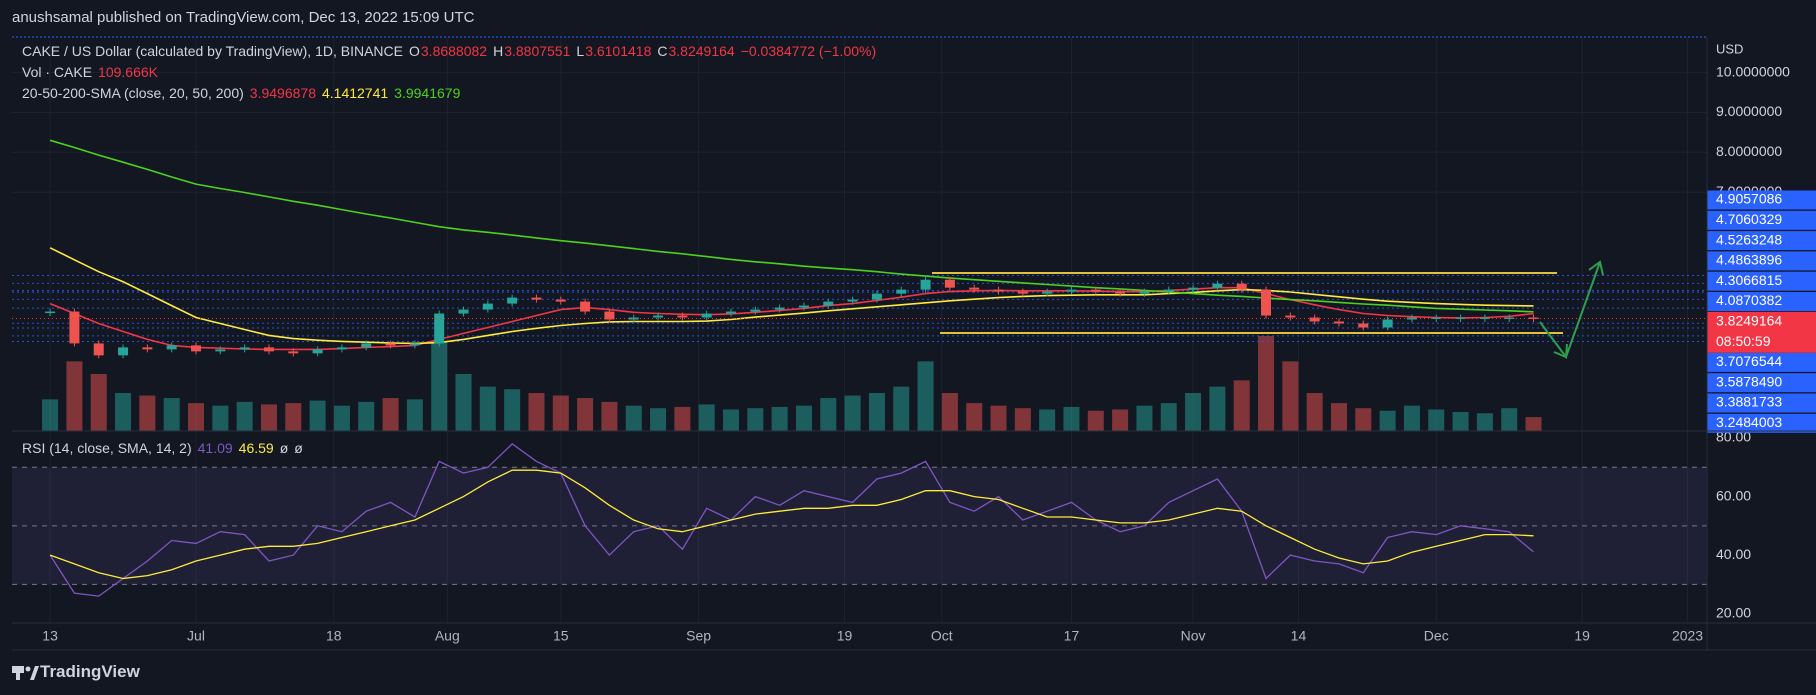  I want to click on price-axis-unit: USD, so click(1729, 48).